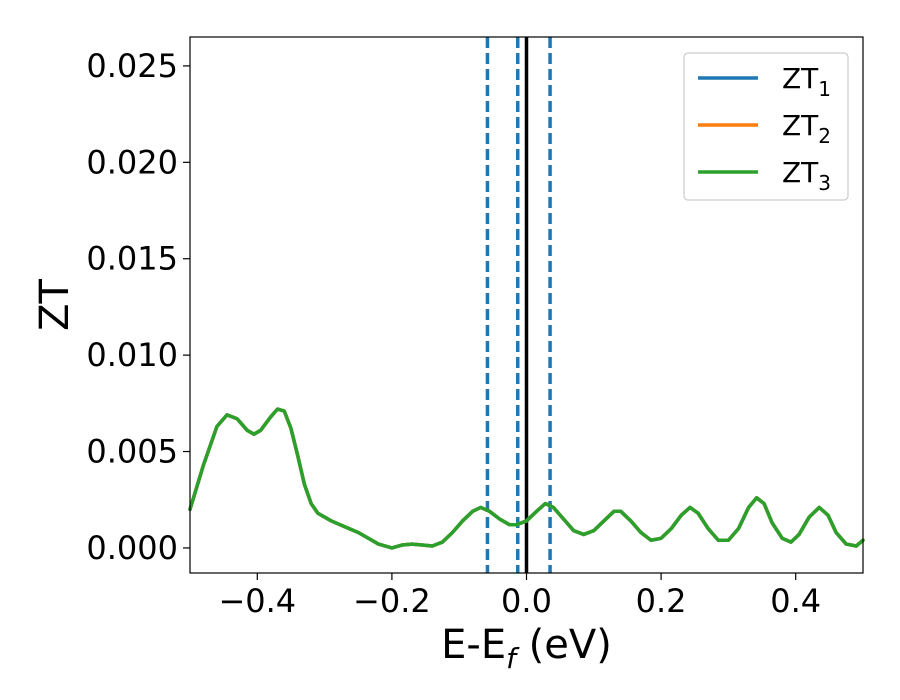 The width and height of the screenshot is (900, 700). What do you see at coordinates (132, 355) in the screenshot?
I see `y-tick-label: 0.010` at bounding box center [132, 355].